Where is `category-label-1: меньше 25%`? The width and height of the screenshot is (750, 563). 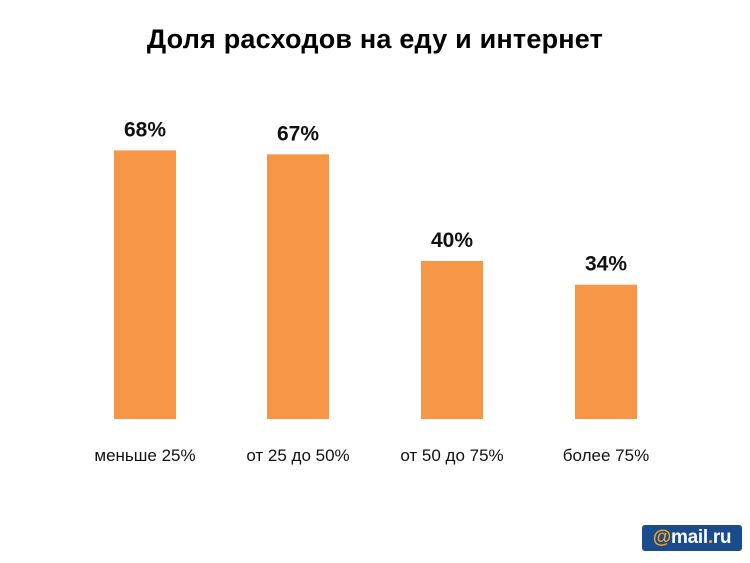 category-label-1: меньше 25% is located at coordinates (144, 455).